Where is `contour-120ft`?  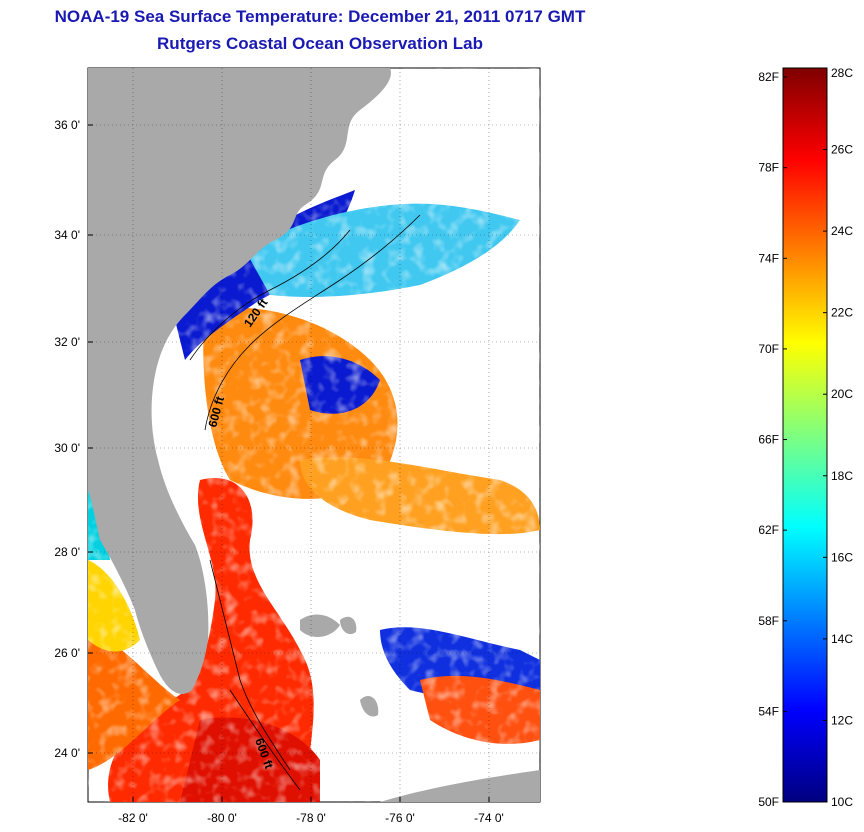 contour-120ft is located at coordinates (270, 295).